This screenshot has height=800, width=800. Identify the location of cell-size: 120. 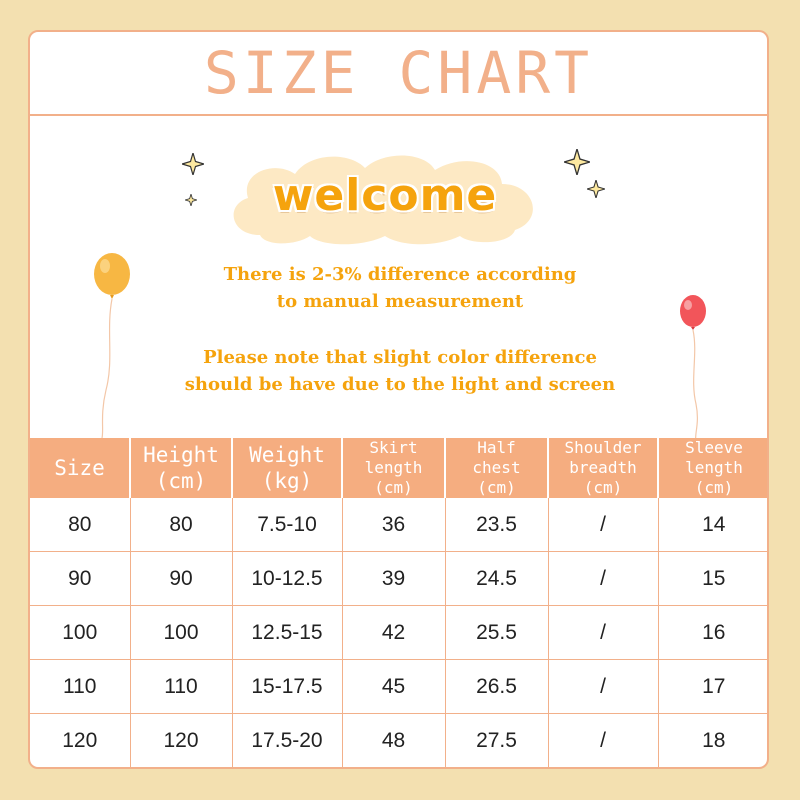
(80, 740).